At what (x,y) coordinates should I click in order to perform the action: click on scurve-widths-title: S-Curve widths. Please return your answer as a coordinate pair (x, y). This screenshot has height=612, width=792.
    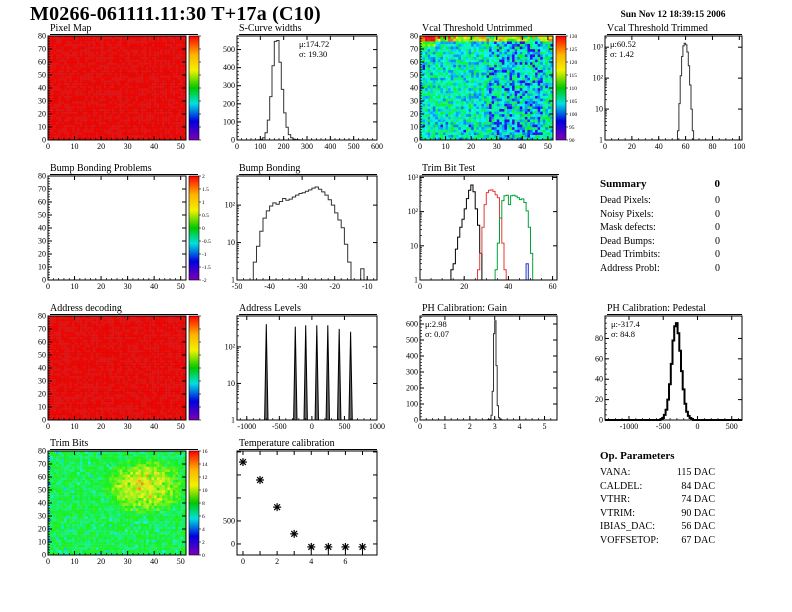
    Looking at the image, I should click on (308, 29).